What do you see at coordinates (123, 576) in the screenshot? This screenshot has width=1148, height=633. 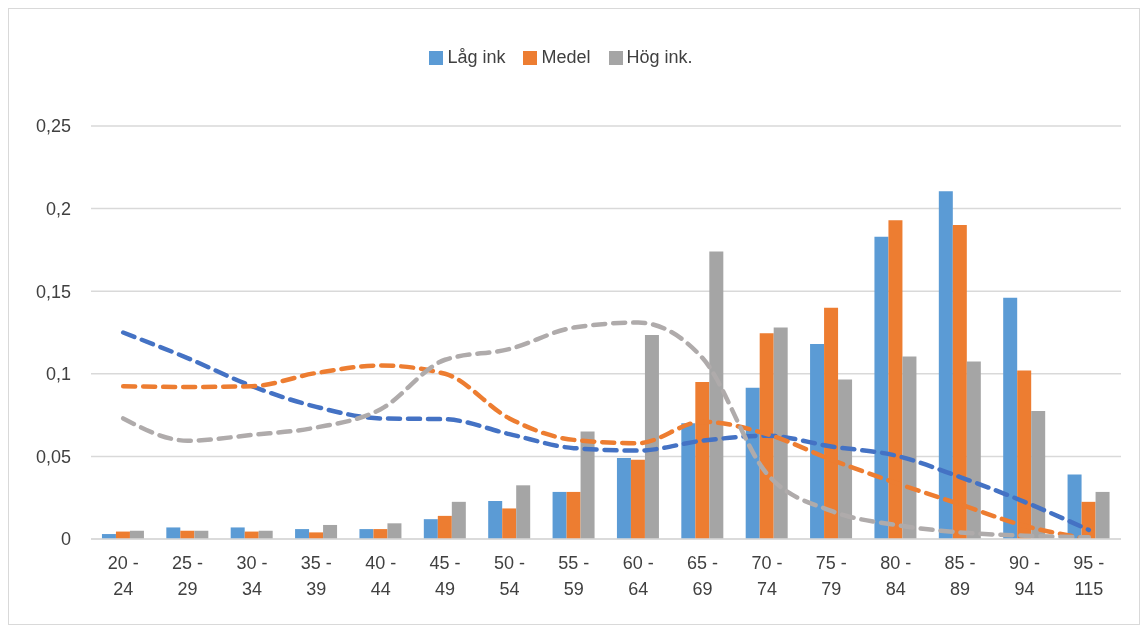 I see `x-tick-label: 20 - 24` at bounding box center [123, 576].